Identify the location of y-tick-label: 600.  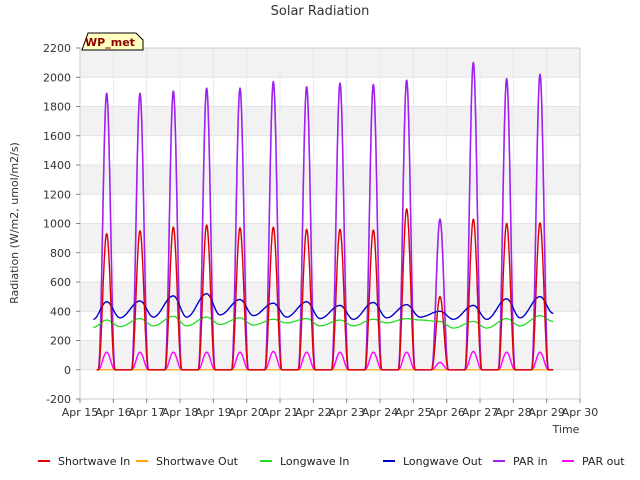
(60, 282).